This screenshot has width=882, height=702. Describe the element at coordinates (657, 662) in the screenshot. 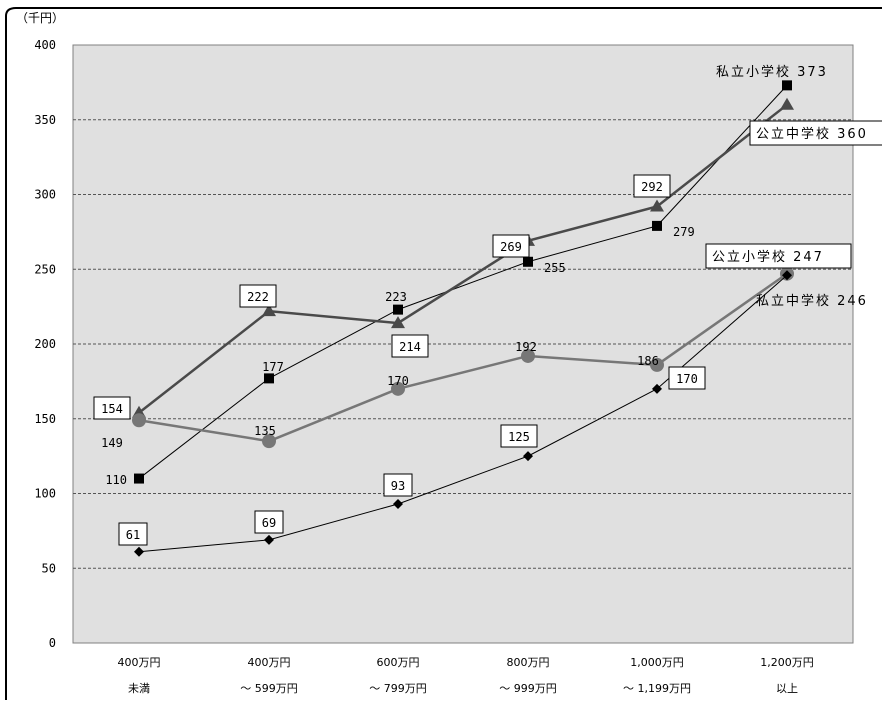

I see `x-tick-label: 1,000万円` at that location.